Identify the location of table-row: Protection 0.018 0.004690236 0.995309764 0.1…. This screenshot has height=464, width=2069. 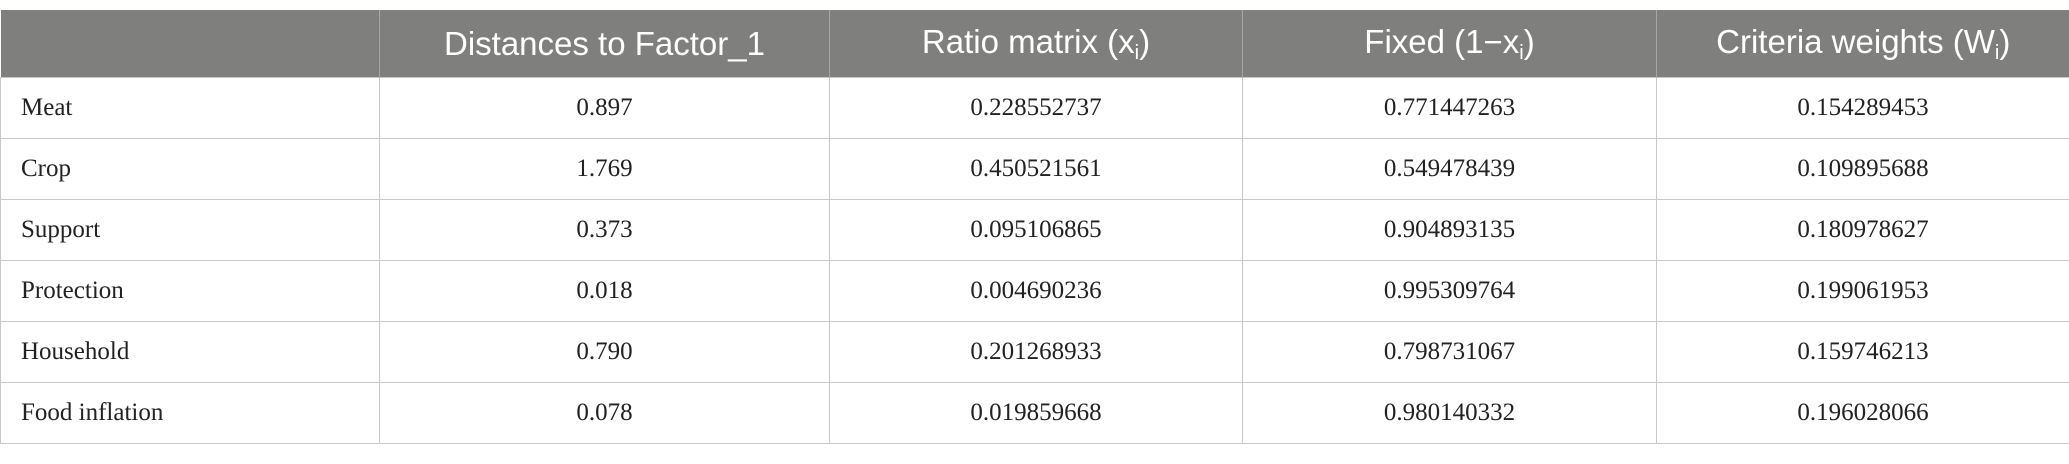
(1034, 291).